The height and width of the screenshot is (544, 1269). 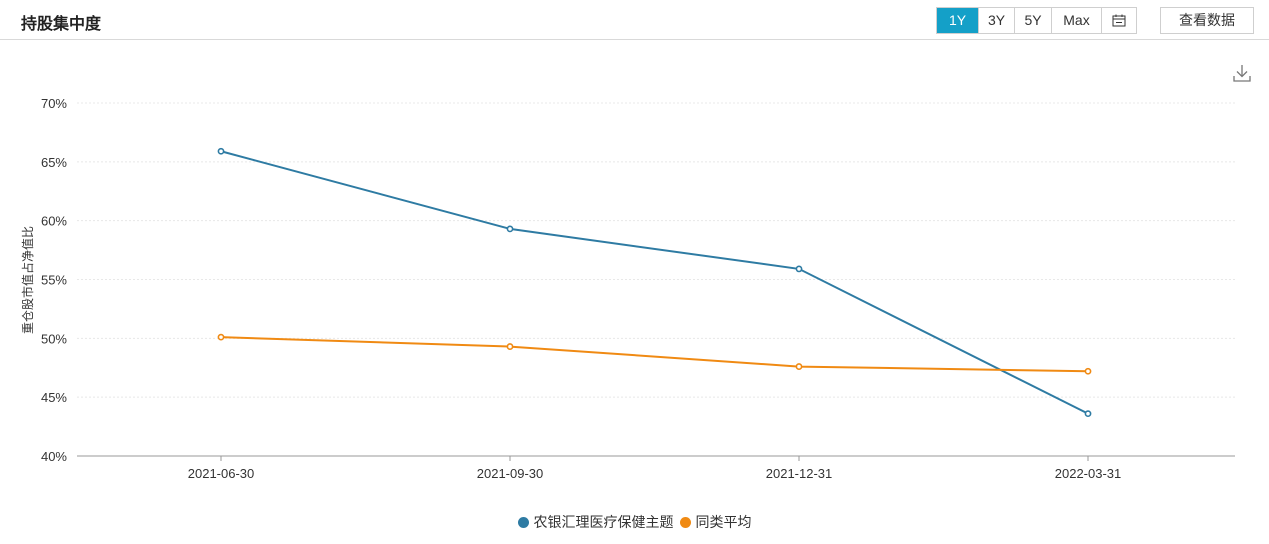 I want to click on y-tick-label: 70%, so click(x=54, y=103).